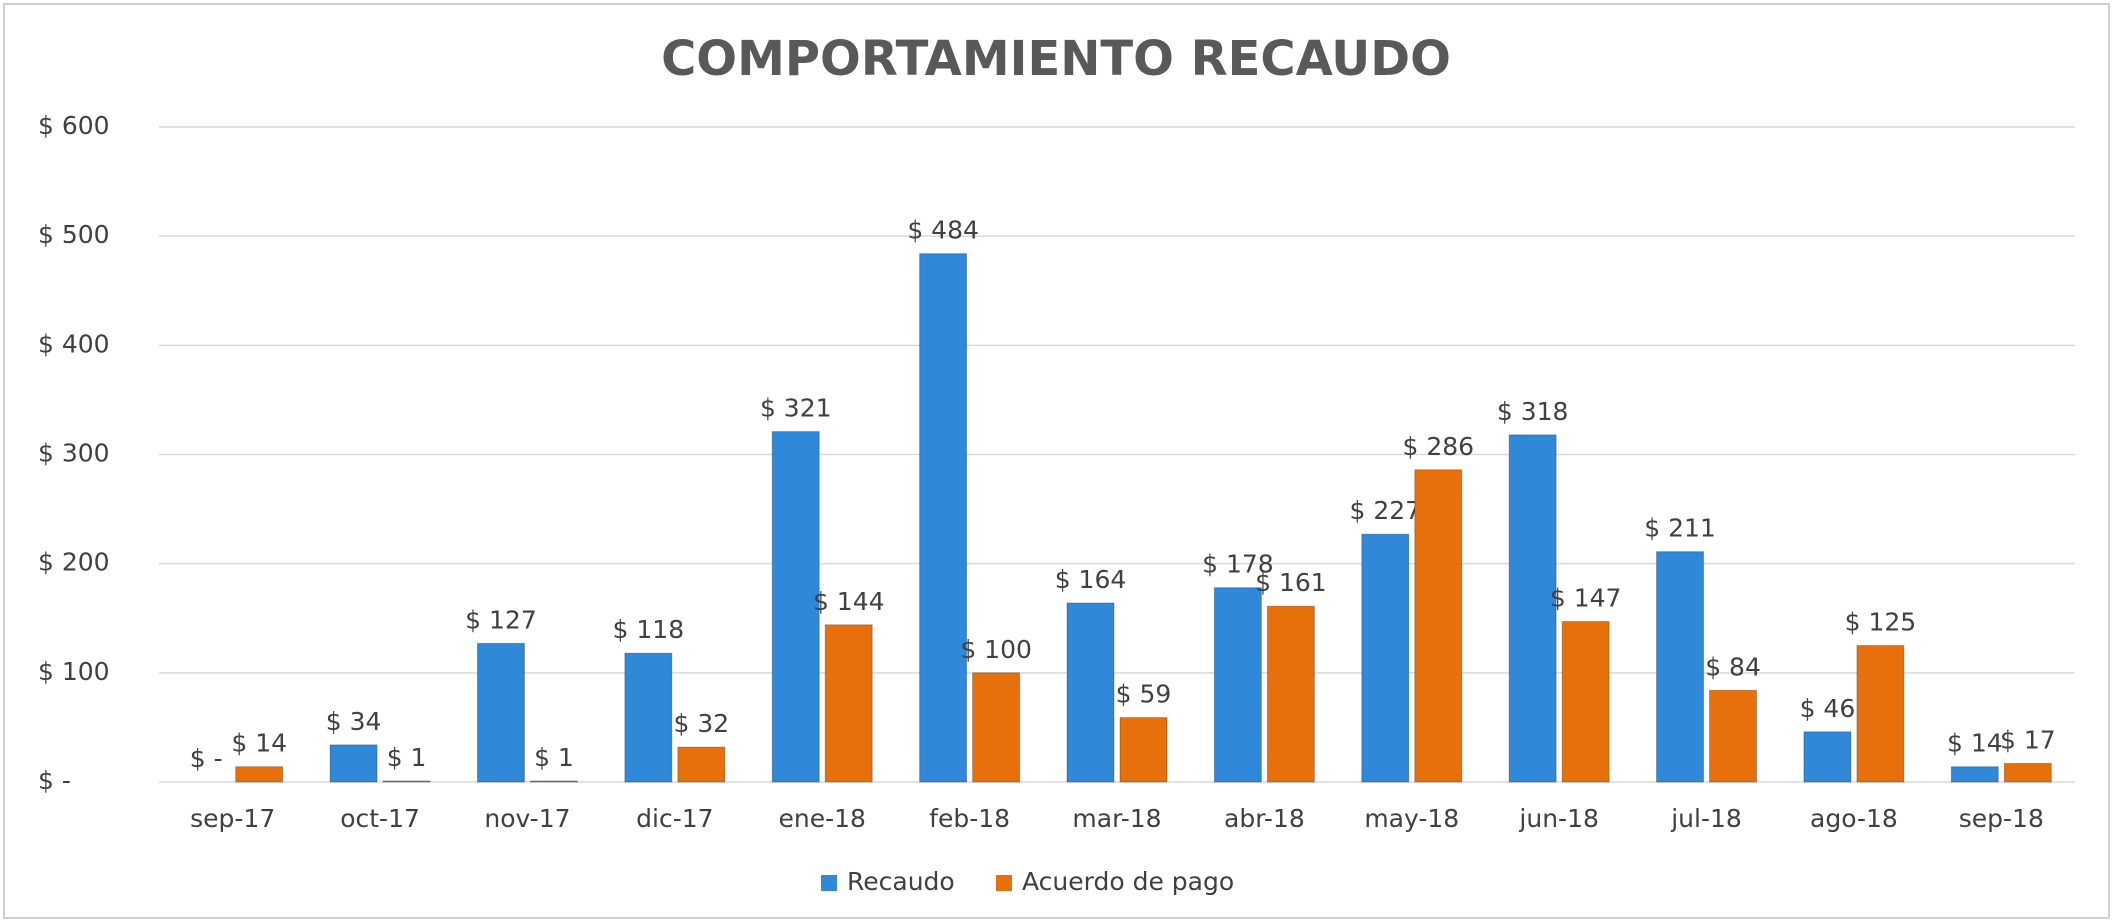 The width and height of the screenshot is (2113, 922). What do you see at coordinates (849, 601) in the screenshot?
I see `value-label: $ 144` at bounding box center [849, 601].